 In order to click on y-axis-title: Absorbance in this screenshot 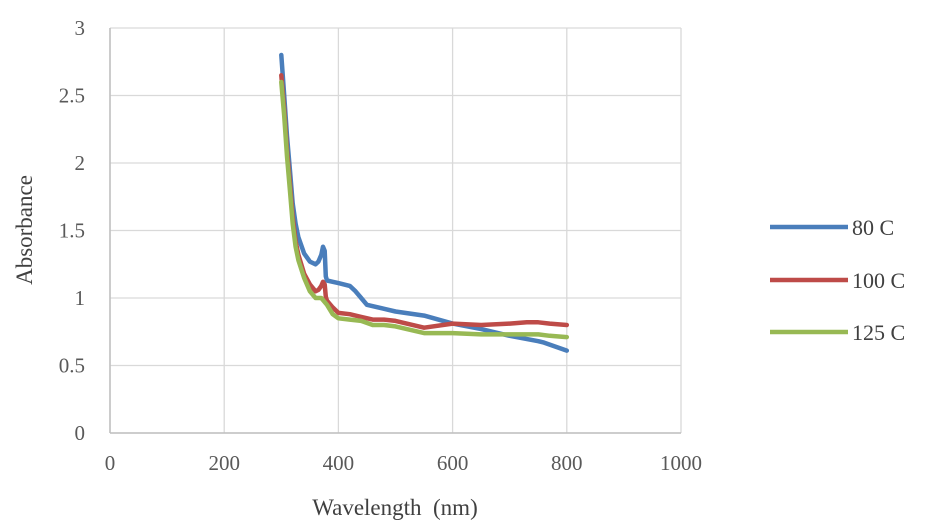, I will do `click(24, 230)`.